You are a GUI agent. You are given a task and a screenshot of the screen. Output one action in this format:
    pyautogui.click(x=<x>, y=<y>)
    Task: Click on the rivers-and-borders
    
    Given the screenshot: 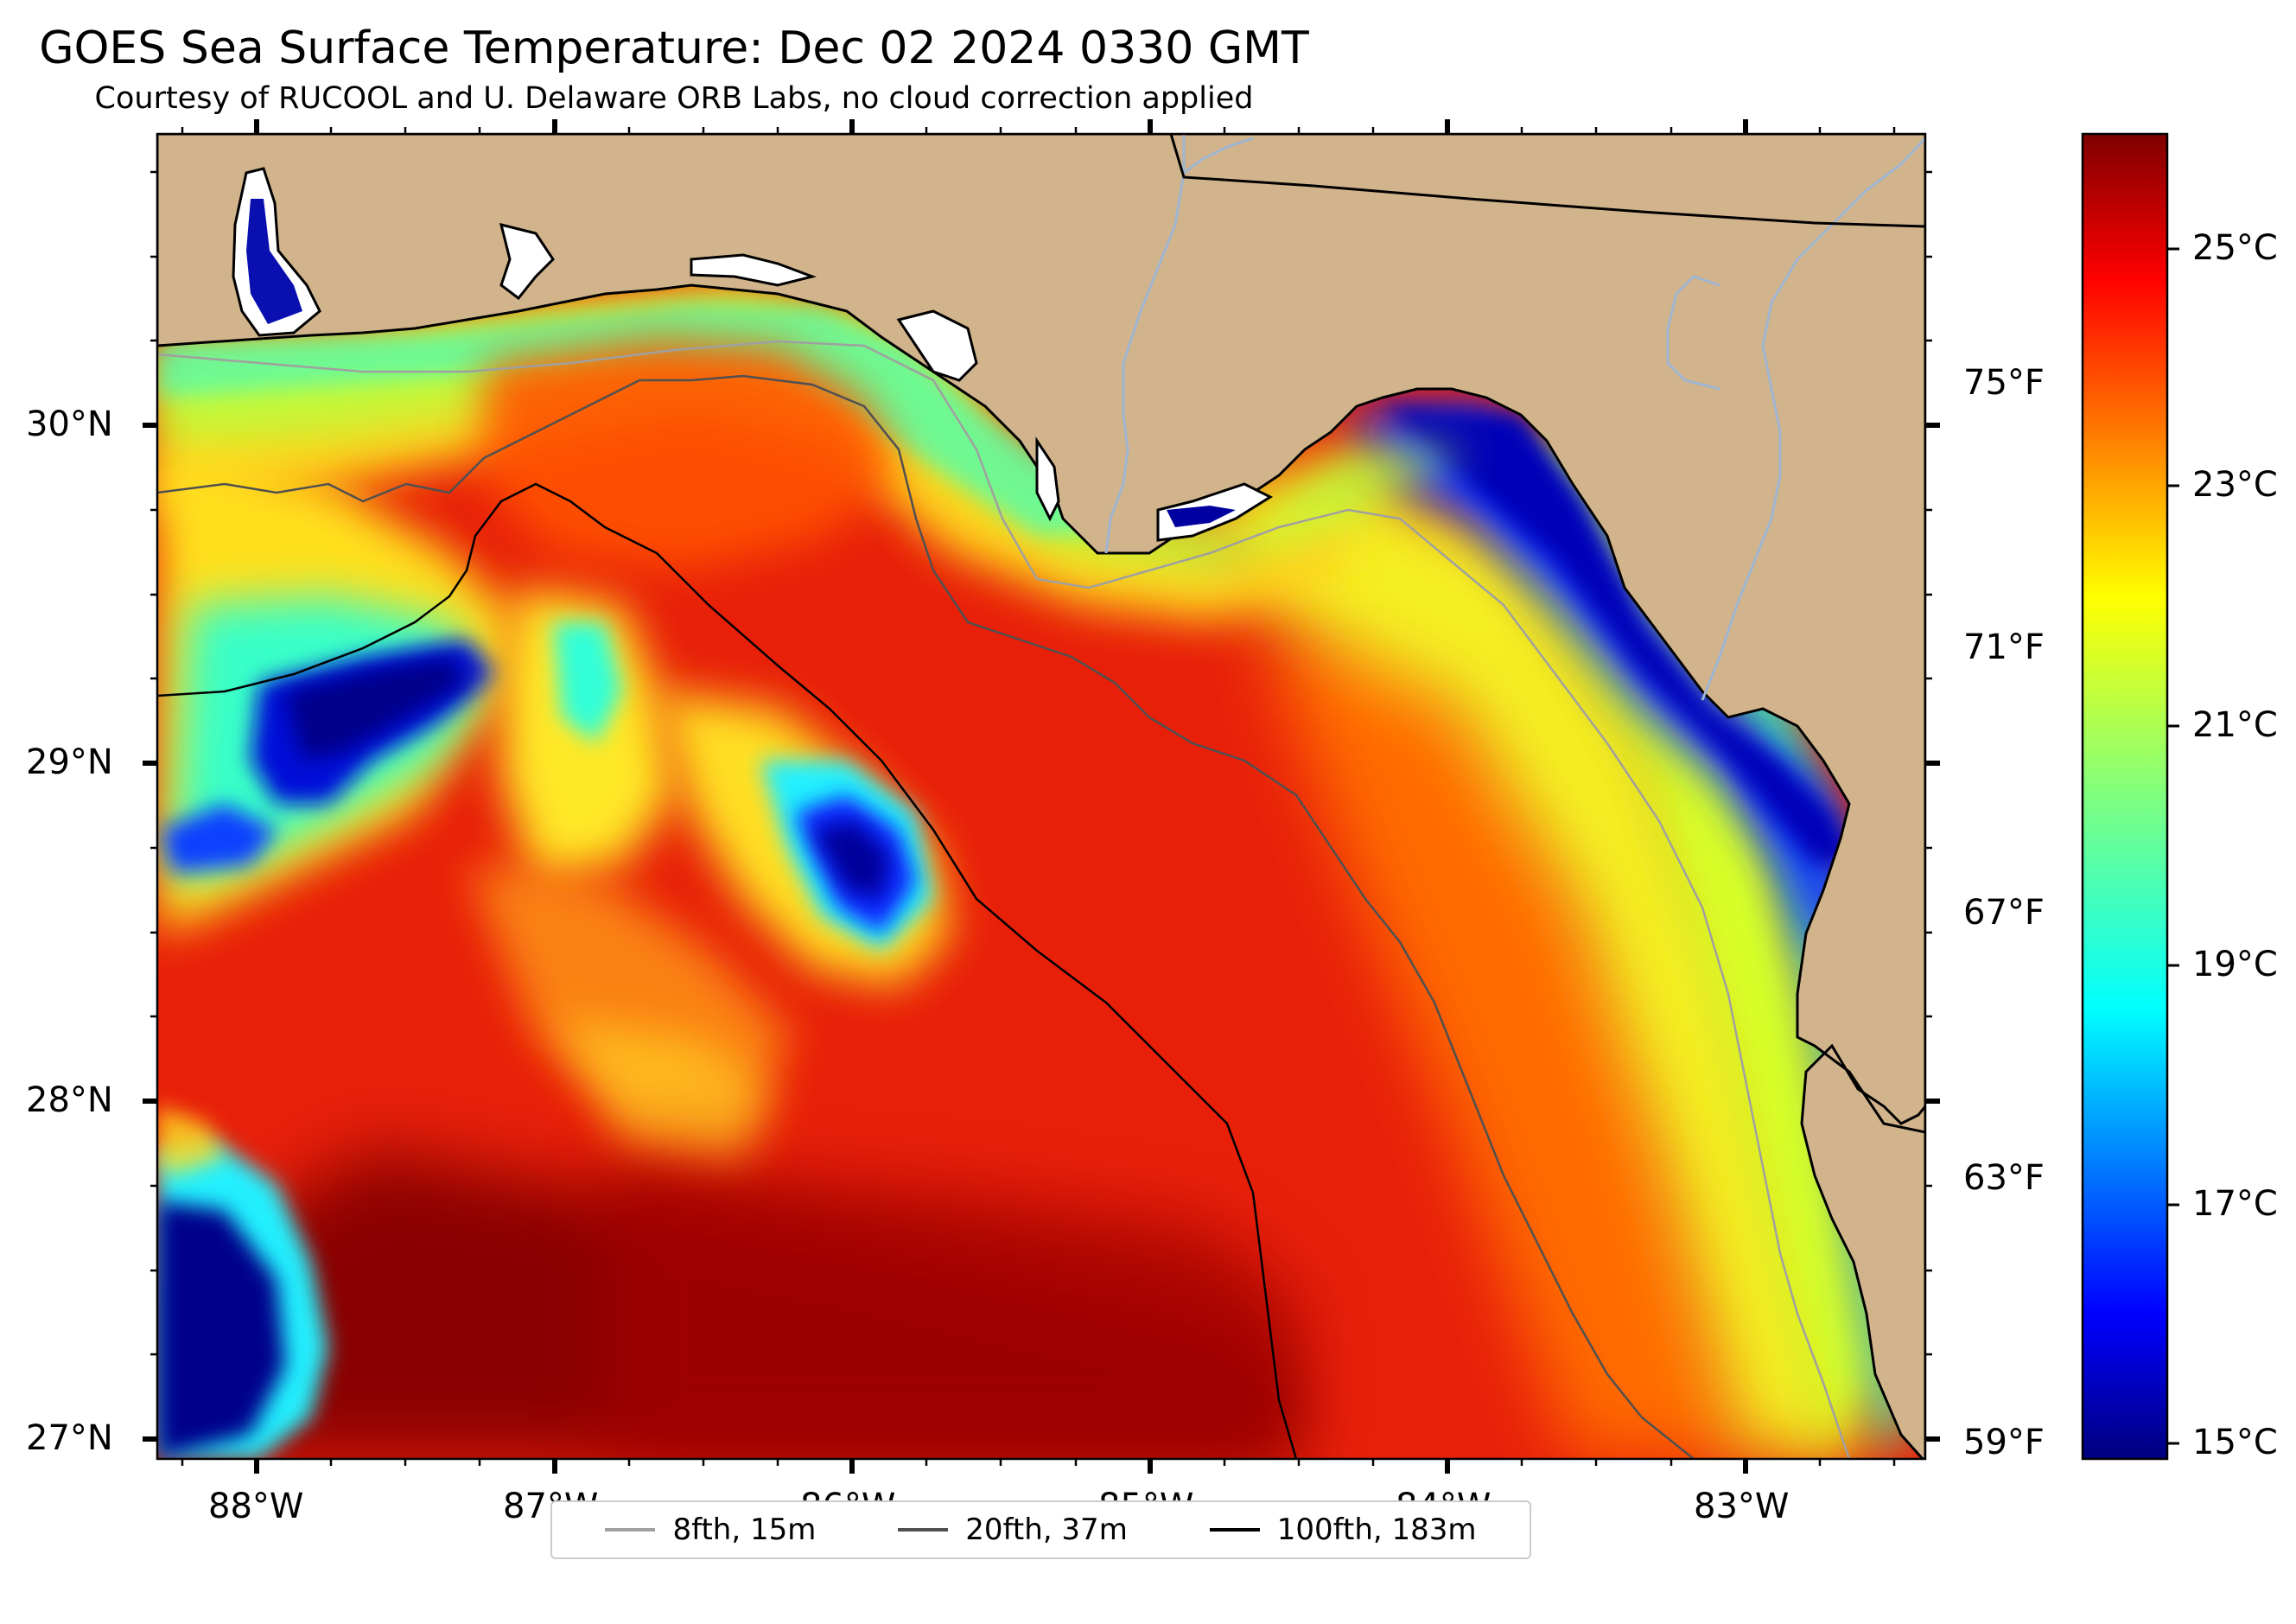 What is the action you would take?
    pyautogui.click(x=1514, y=417)
    